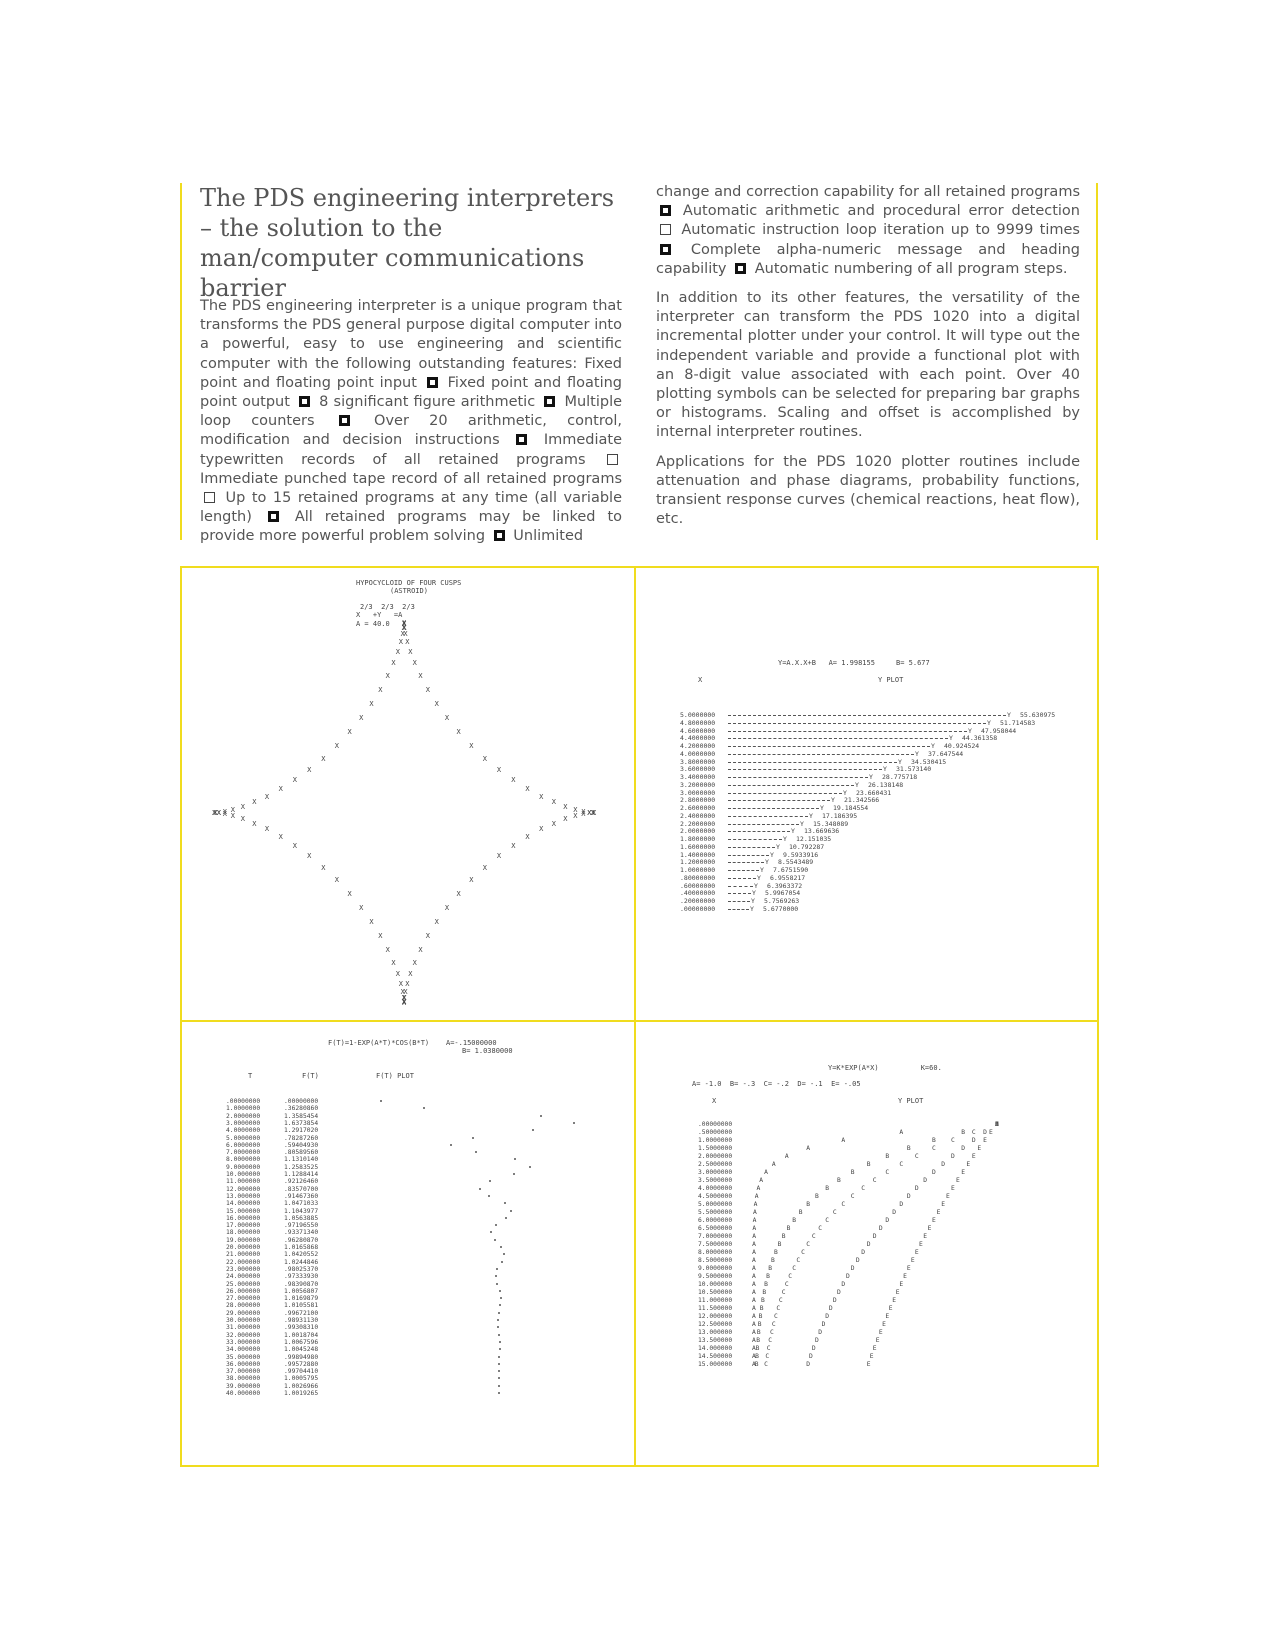  What do you see at coordinates (301, 1189) in the screenshot?
I see `response-f-value: .83570700` at bounding box center [301, 1189].